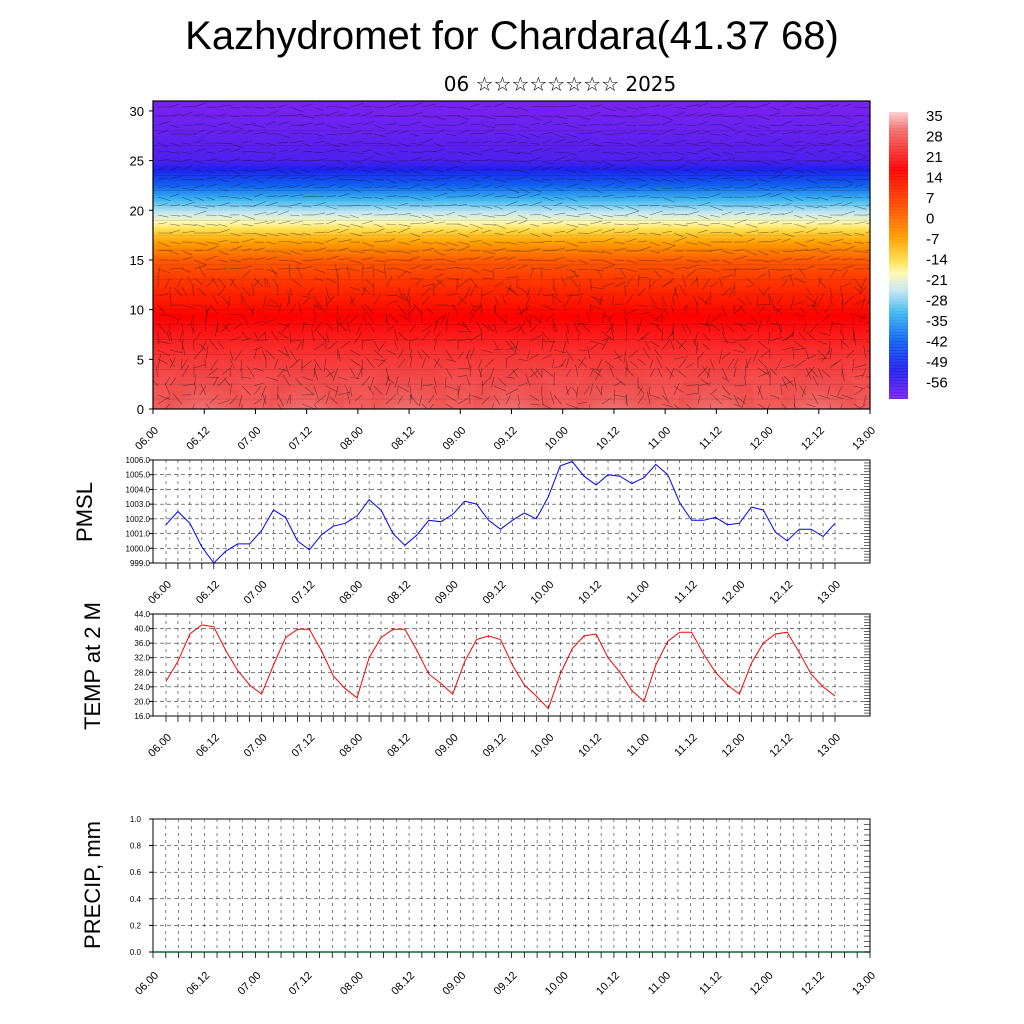 This screenshot has height=1024, width=1024. What do you see at coordinates (137, 111) in the screenshot?
I see `heatmap-ytick-label: 30` at bounding box center [137, 111].